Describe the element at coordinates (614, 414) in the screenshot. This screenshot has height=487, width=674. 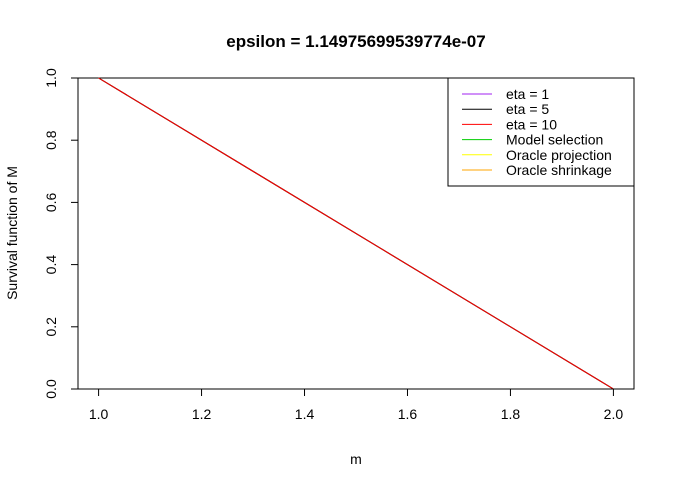
I see `x-tick-label: 2.0` at that location.